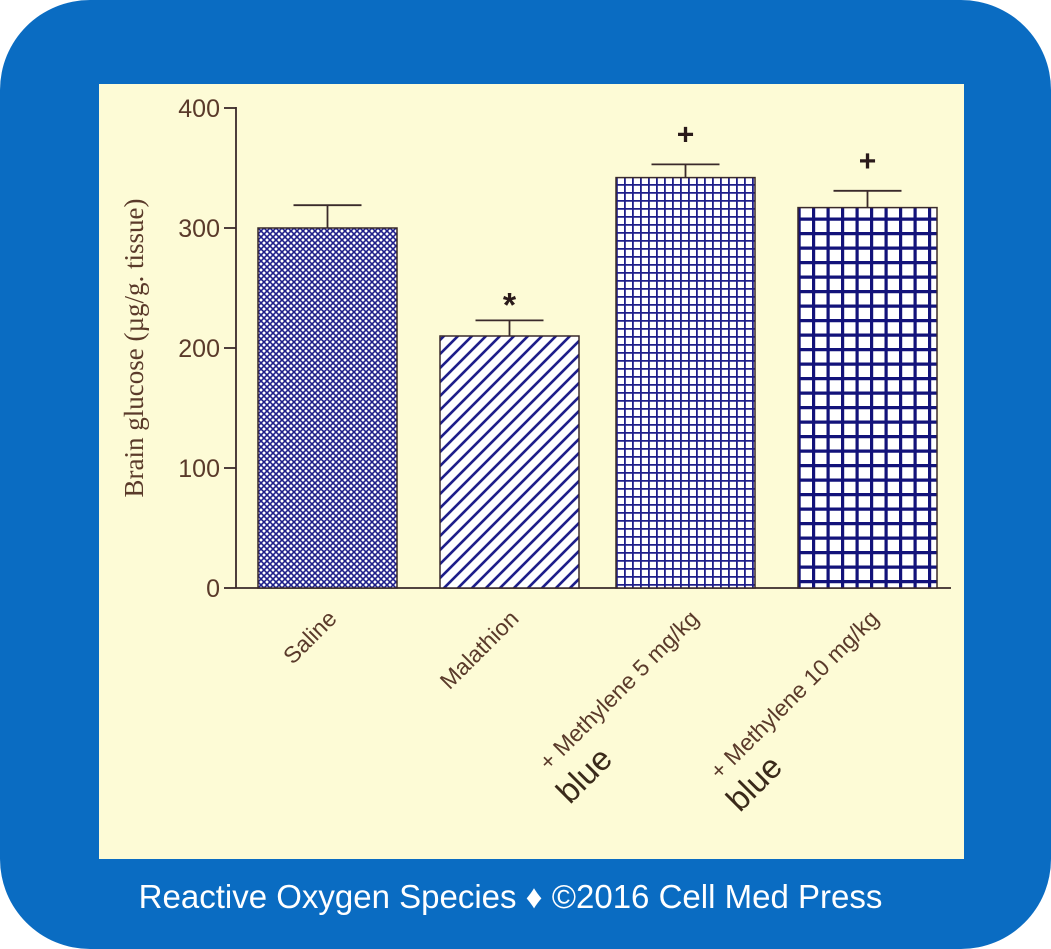 Image resolution: width=1051 pixels, height=949 pixels. I want to click on significance-mark-2: *, so click(510, 305).